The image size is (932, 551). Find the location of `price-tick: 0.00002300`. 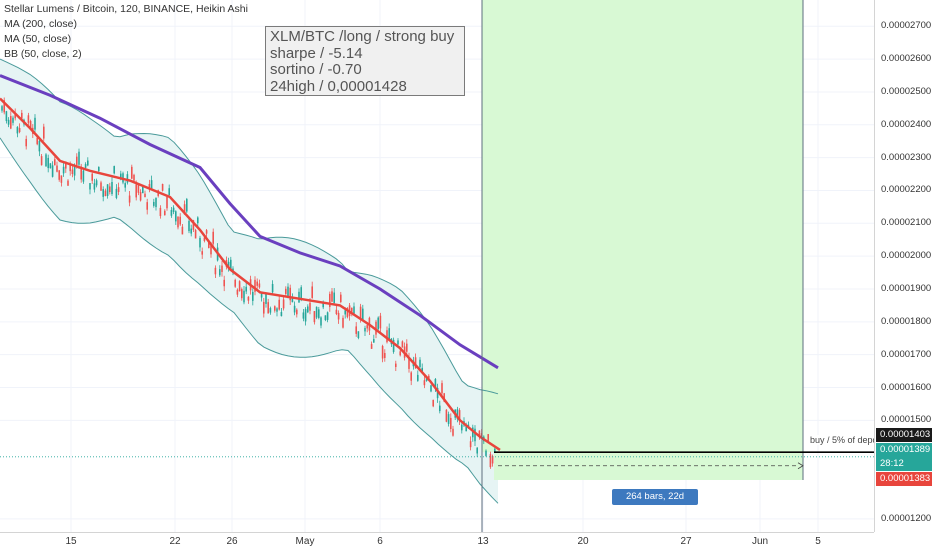

price-tick: 0.00002300 is located at coordinates (906, 157).